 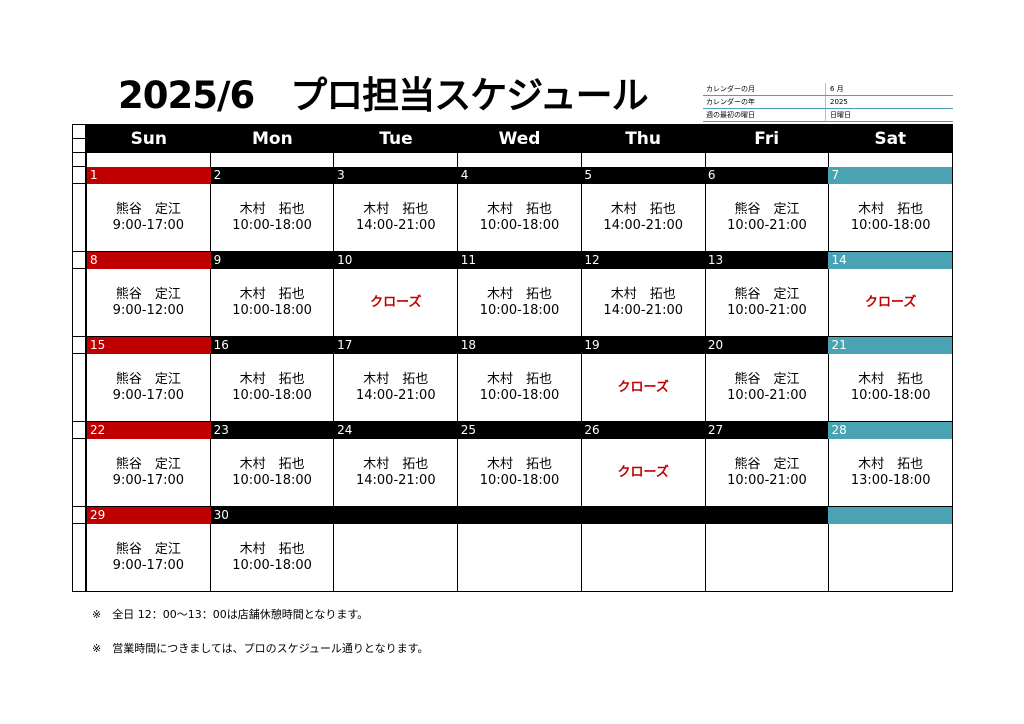 What do you see at coordinates (230, 614) in the screenshot?
I see `note-lunch-break: ※ 全日 12：00～13：00は店舗休憩時間となります。` at bounding box center [230, 614].